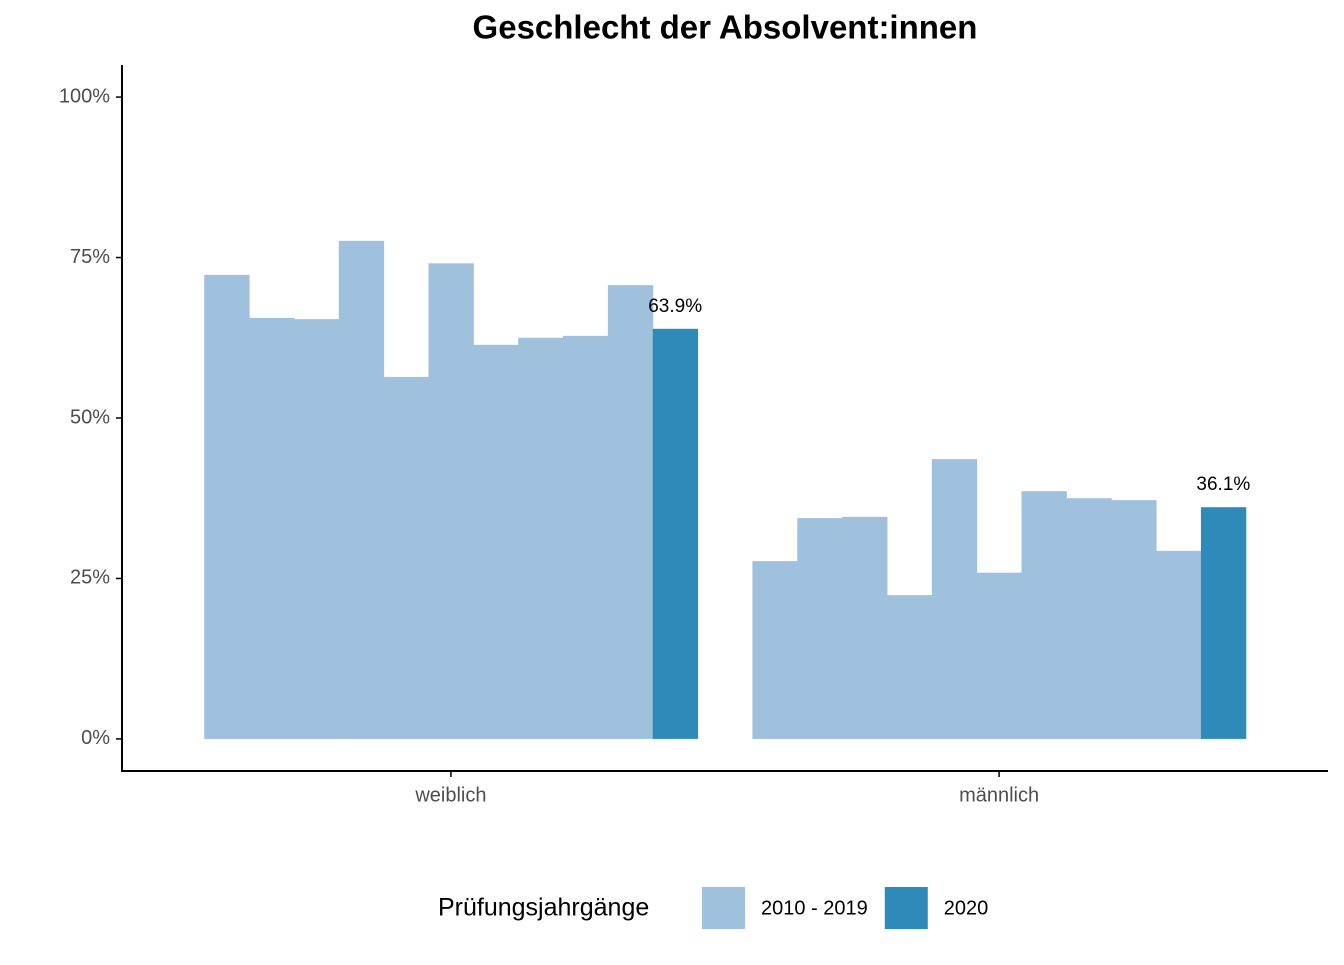 The width and height of the screenshot is (1344, 965). What do you see at coordinates (84, 96) in the screenshot?
I see `y-tick-label: 100%` at bounding box center [84, 96].